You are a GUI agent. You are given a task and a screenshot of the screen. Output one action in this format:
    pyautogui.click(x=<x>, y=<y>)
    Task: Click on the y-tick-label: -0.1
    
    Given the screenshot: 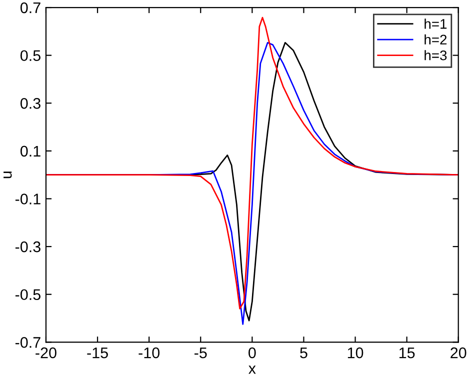 What is the action you would take?
    pyautogui.click(x=27, y=199)
    